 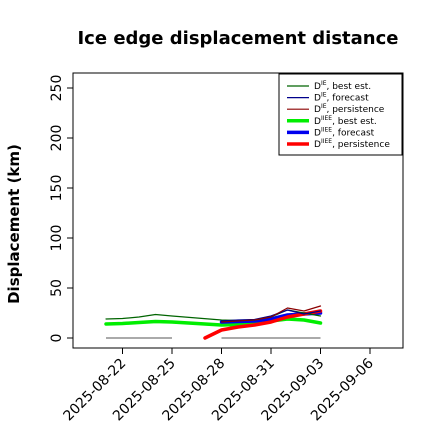 I want to click on legend-entry: DIE, forecast, so click(x=341, y=98).